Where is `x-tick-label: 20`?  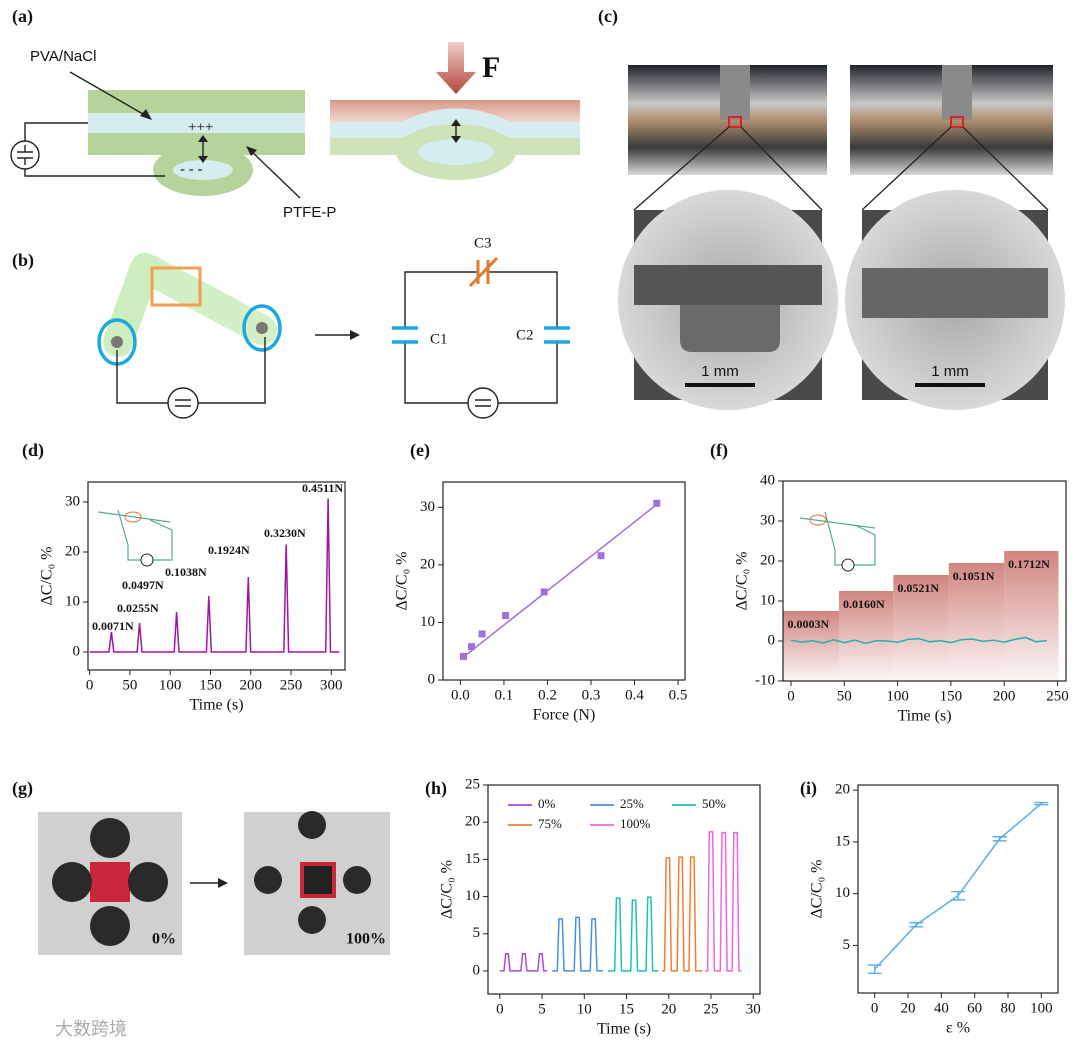 x-tick-label: 20 is located at coordinates (908, 1008).